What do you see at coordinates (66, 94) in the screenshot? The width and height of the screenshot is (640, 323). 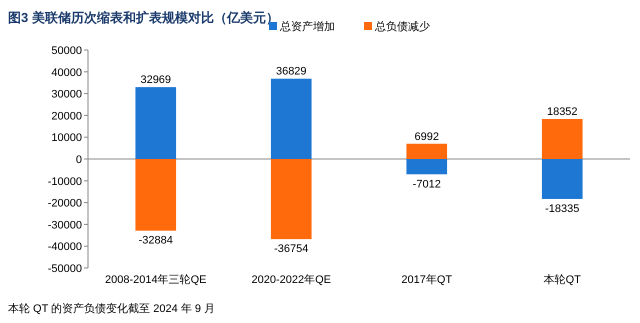 I see `y-tick-label: 30000` at bounding box center [66, 94].